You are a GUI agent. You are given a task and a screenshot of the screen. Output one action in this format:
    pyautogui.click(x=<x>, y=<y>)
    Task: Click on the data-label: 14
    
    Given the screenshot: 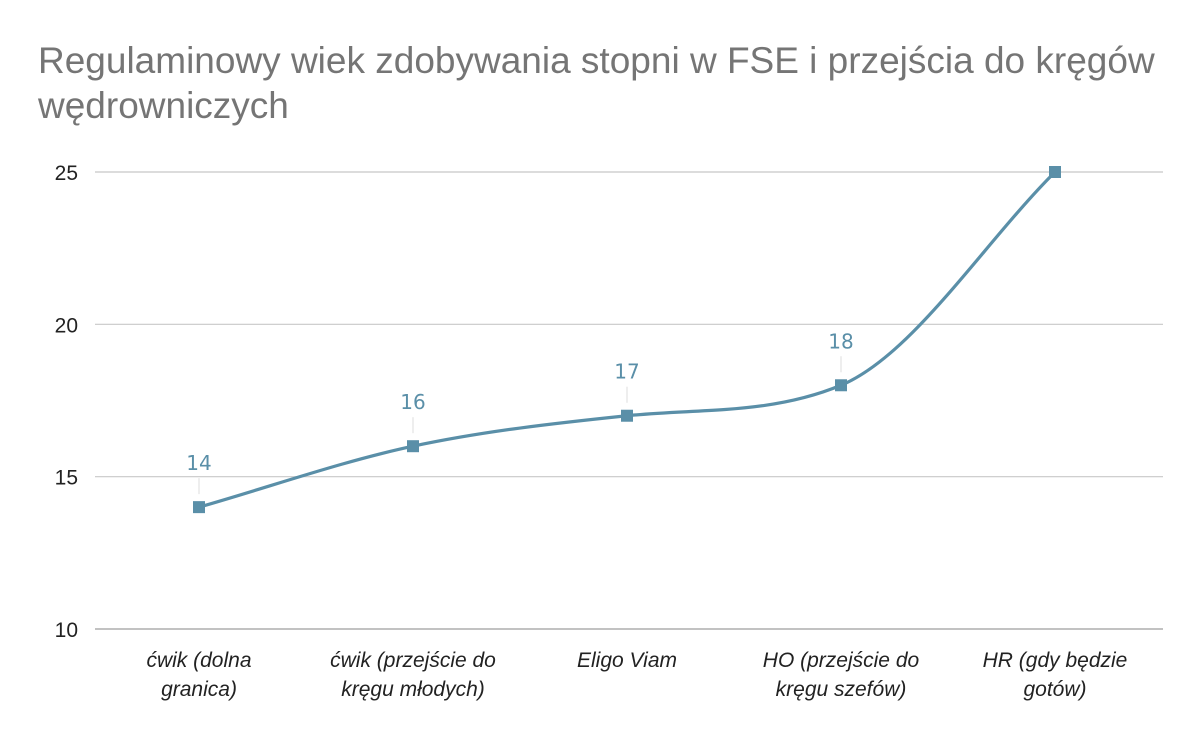 What is the action you would take?
    pyautogui.click(x=198, y=463)
    